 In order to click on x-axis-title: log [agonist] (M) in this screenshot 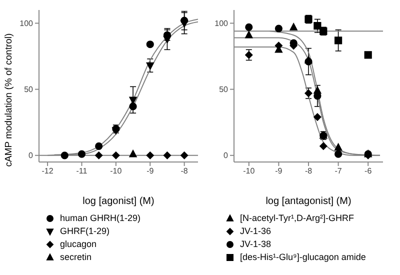, I will do `click(118, 201)`.